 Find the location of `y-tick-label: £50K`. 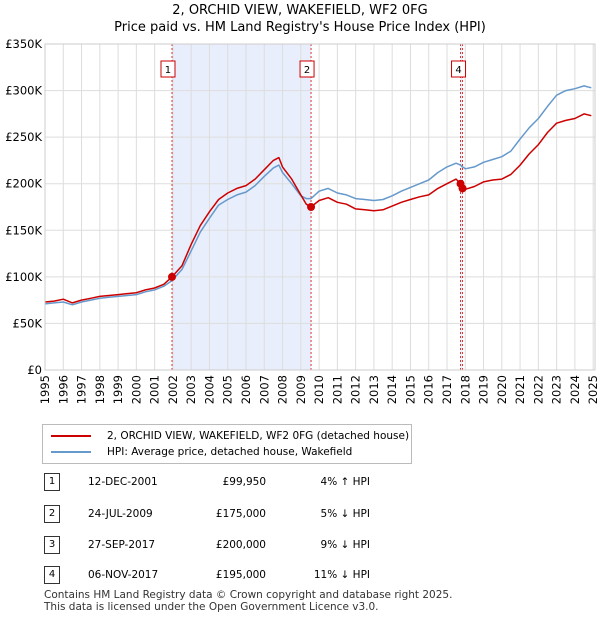

y-tick-label: £50K is located at coordinates (28, 323).